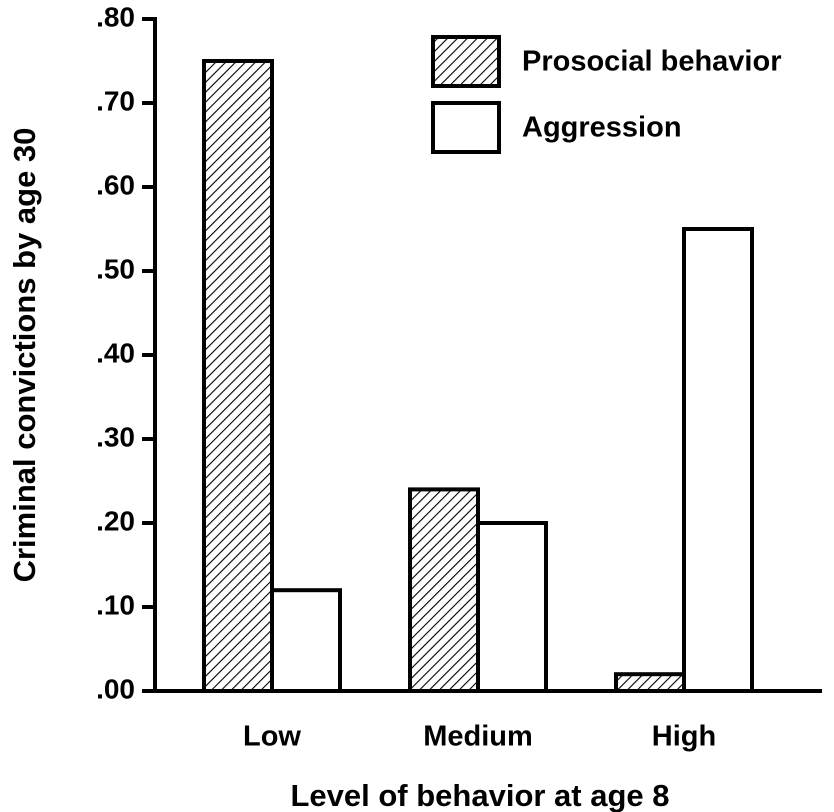 The image size is (834, 812). I want to click on y-tick-label: .70, so click(115, 100).